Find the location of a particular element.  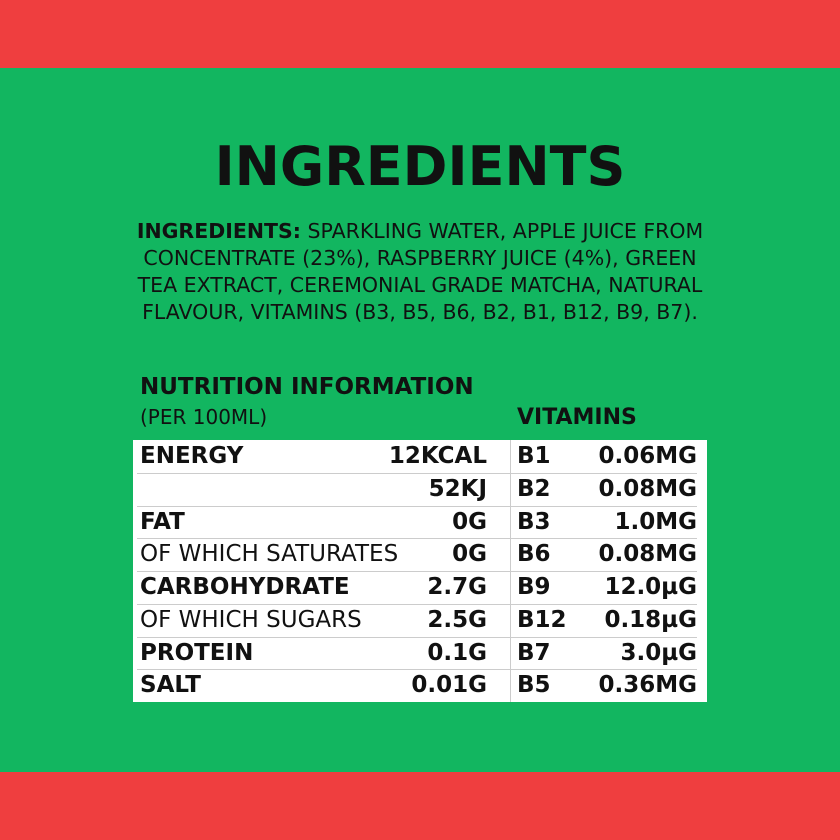

bottom-red-band is located at coordinates (420, 806).